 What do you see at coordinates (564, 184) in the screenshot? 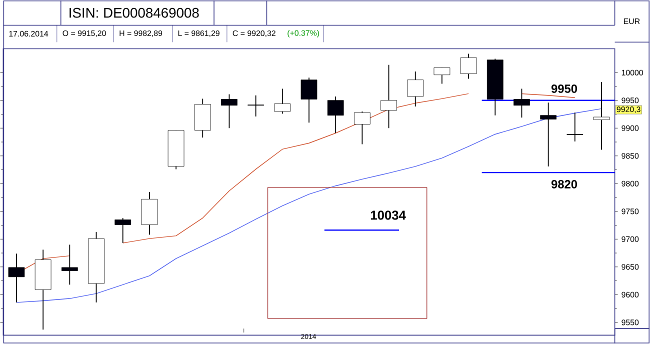
I see `ref-line-label: 9820` at bounding box center [564, 184].